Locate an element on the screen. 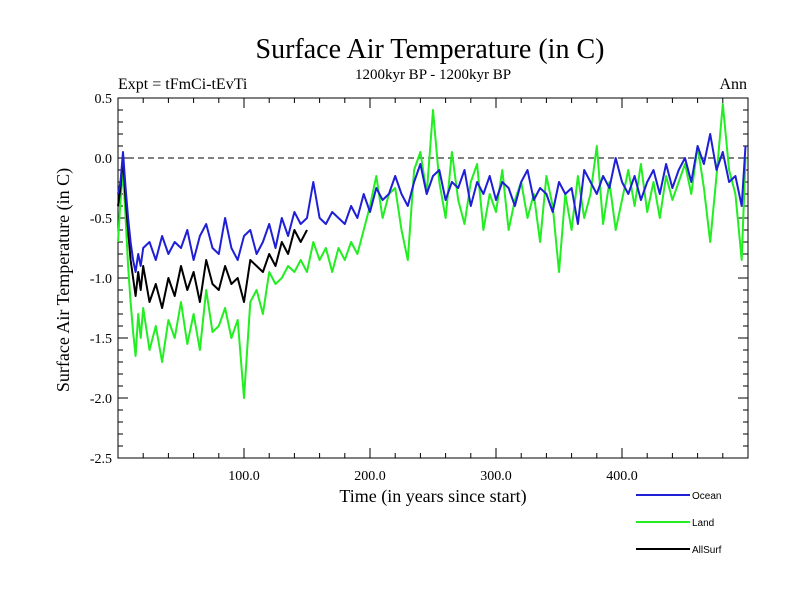  y-tick-label: -1.0 is located at coordinates (101, 279).